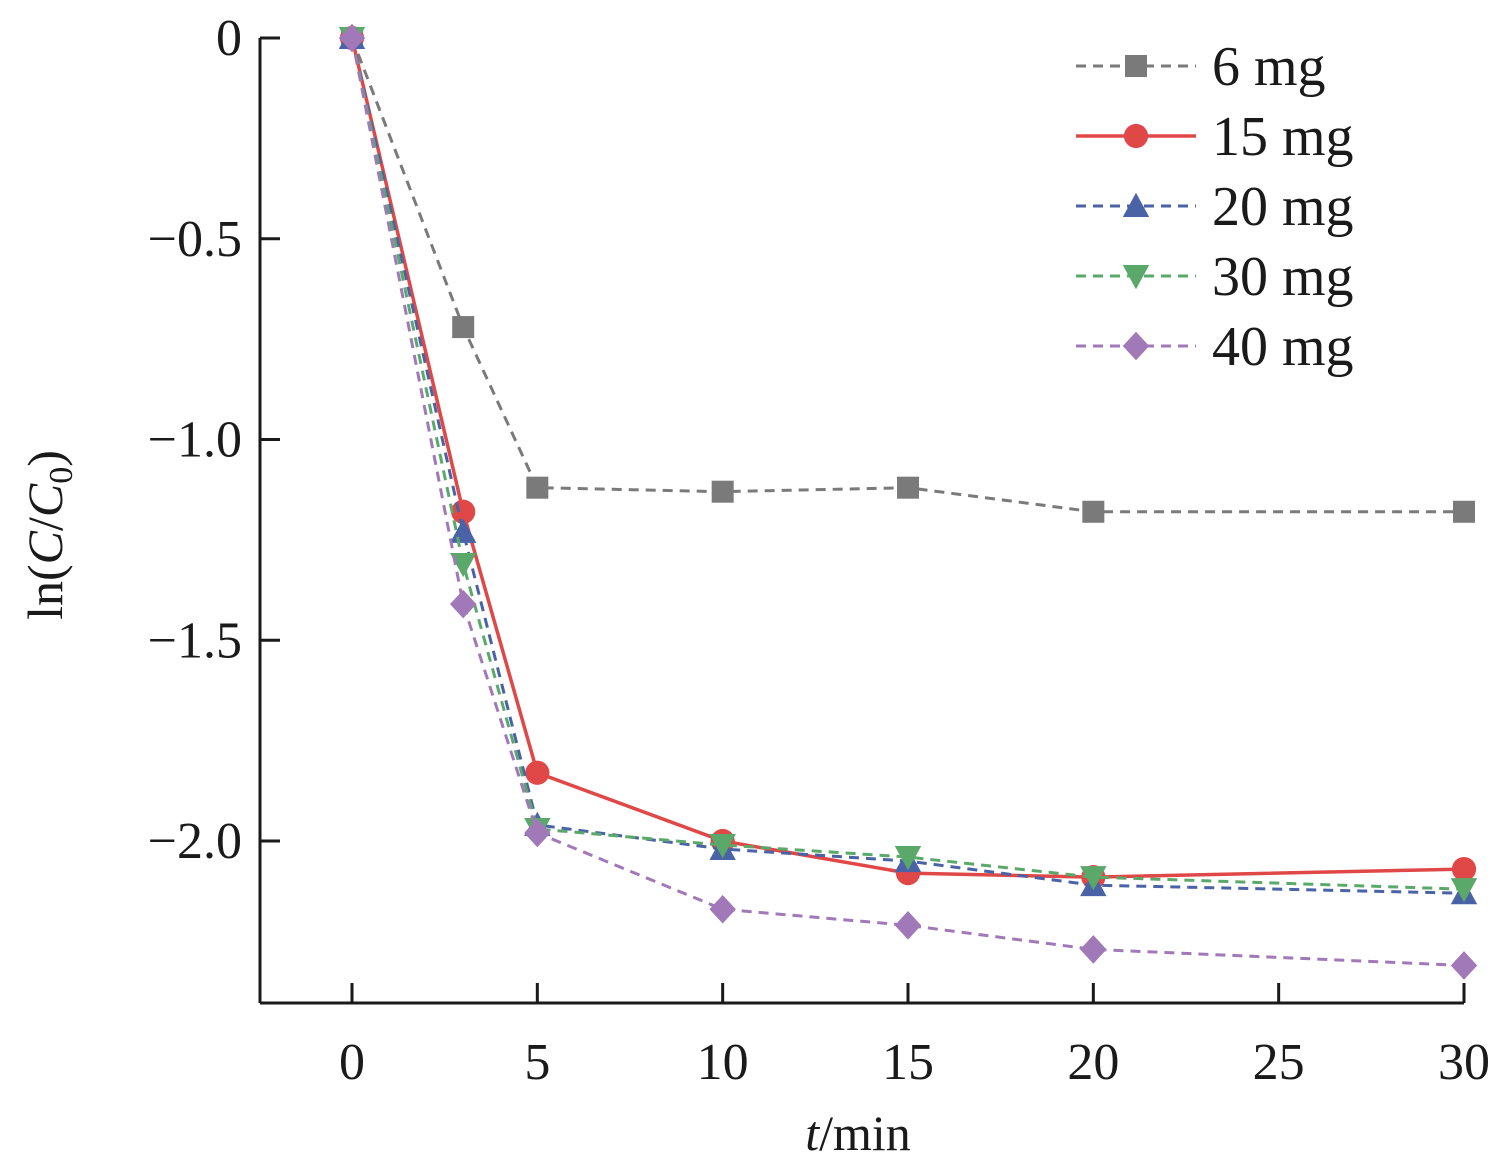 The height and width of the screenshot is (1172, 1504). I want to click on legend-item: 30 mg, so click(1215, 277).